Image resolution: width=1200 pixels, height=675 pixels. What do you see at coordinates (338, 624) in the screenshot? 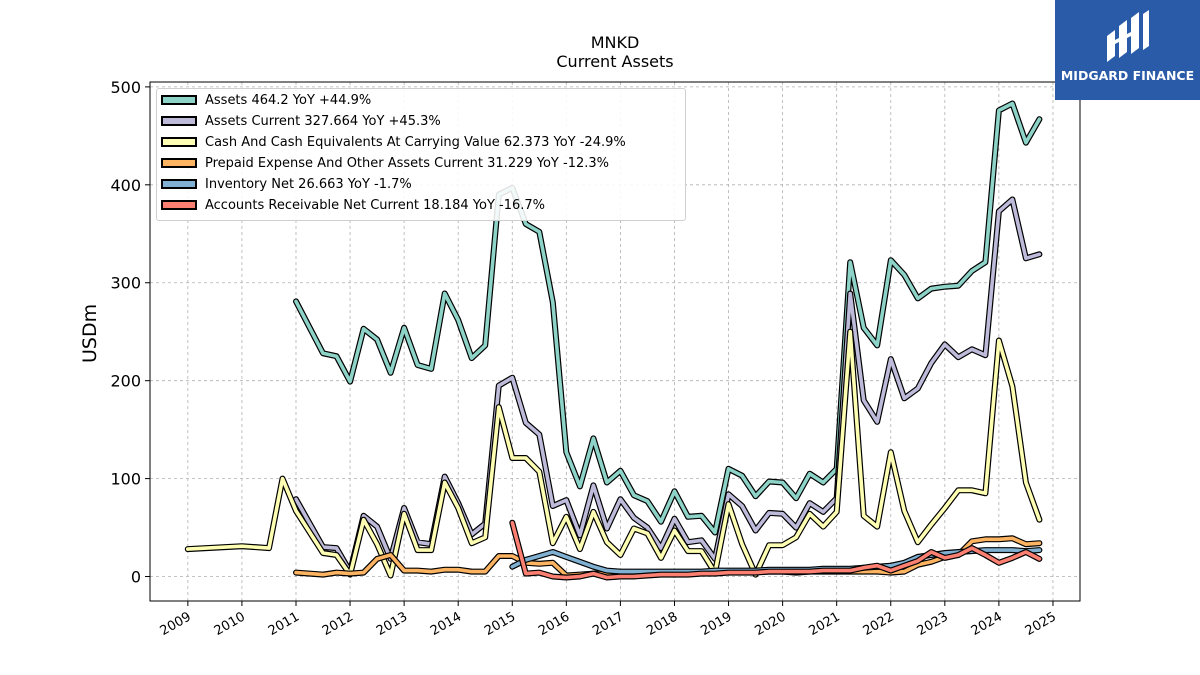
I see `x-tick-label: 2012` at bounding box center [338, 624].